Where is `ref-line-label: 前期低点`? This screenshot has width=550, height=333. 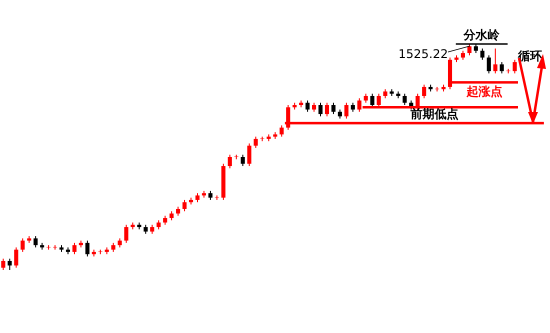 ref-line-label: 前期低点 is located at coordinates (433, 114).